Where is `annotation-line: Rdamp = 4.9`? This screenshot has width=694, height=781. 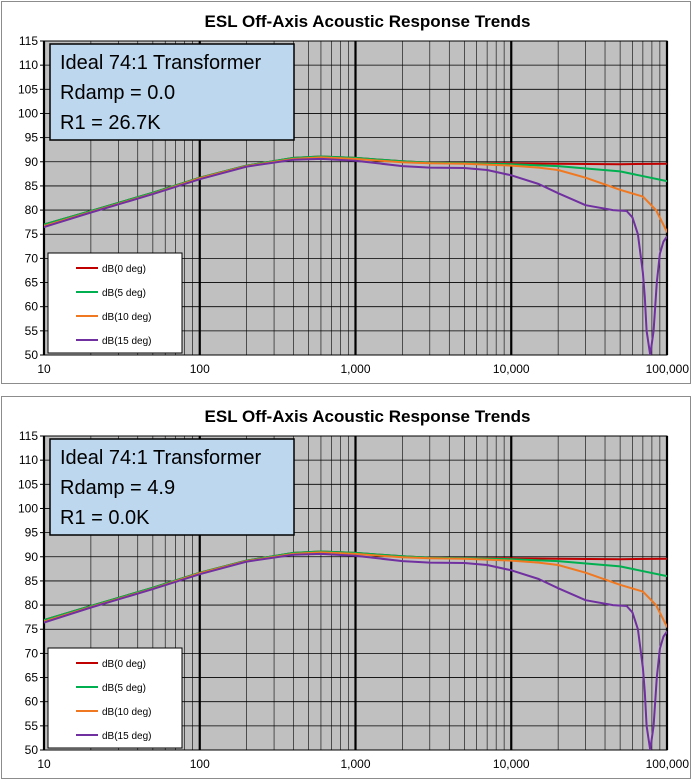 annotation-line: Rdamp = 4.9 is located at coordinates (117, 488).